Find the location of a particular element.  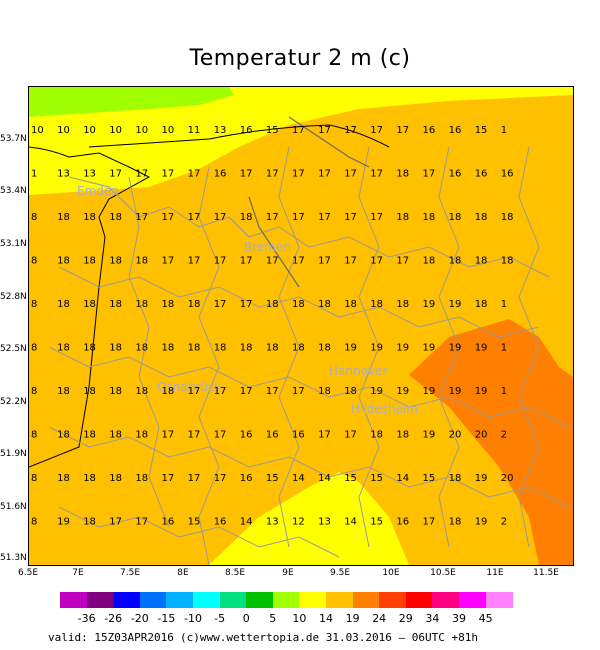

y-tick-label: 52.5N is located at coordinates (13, 349).